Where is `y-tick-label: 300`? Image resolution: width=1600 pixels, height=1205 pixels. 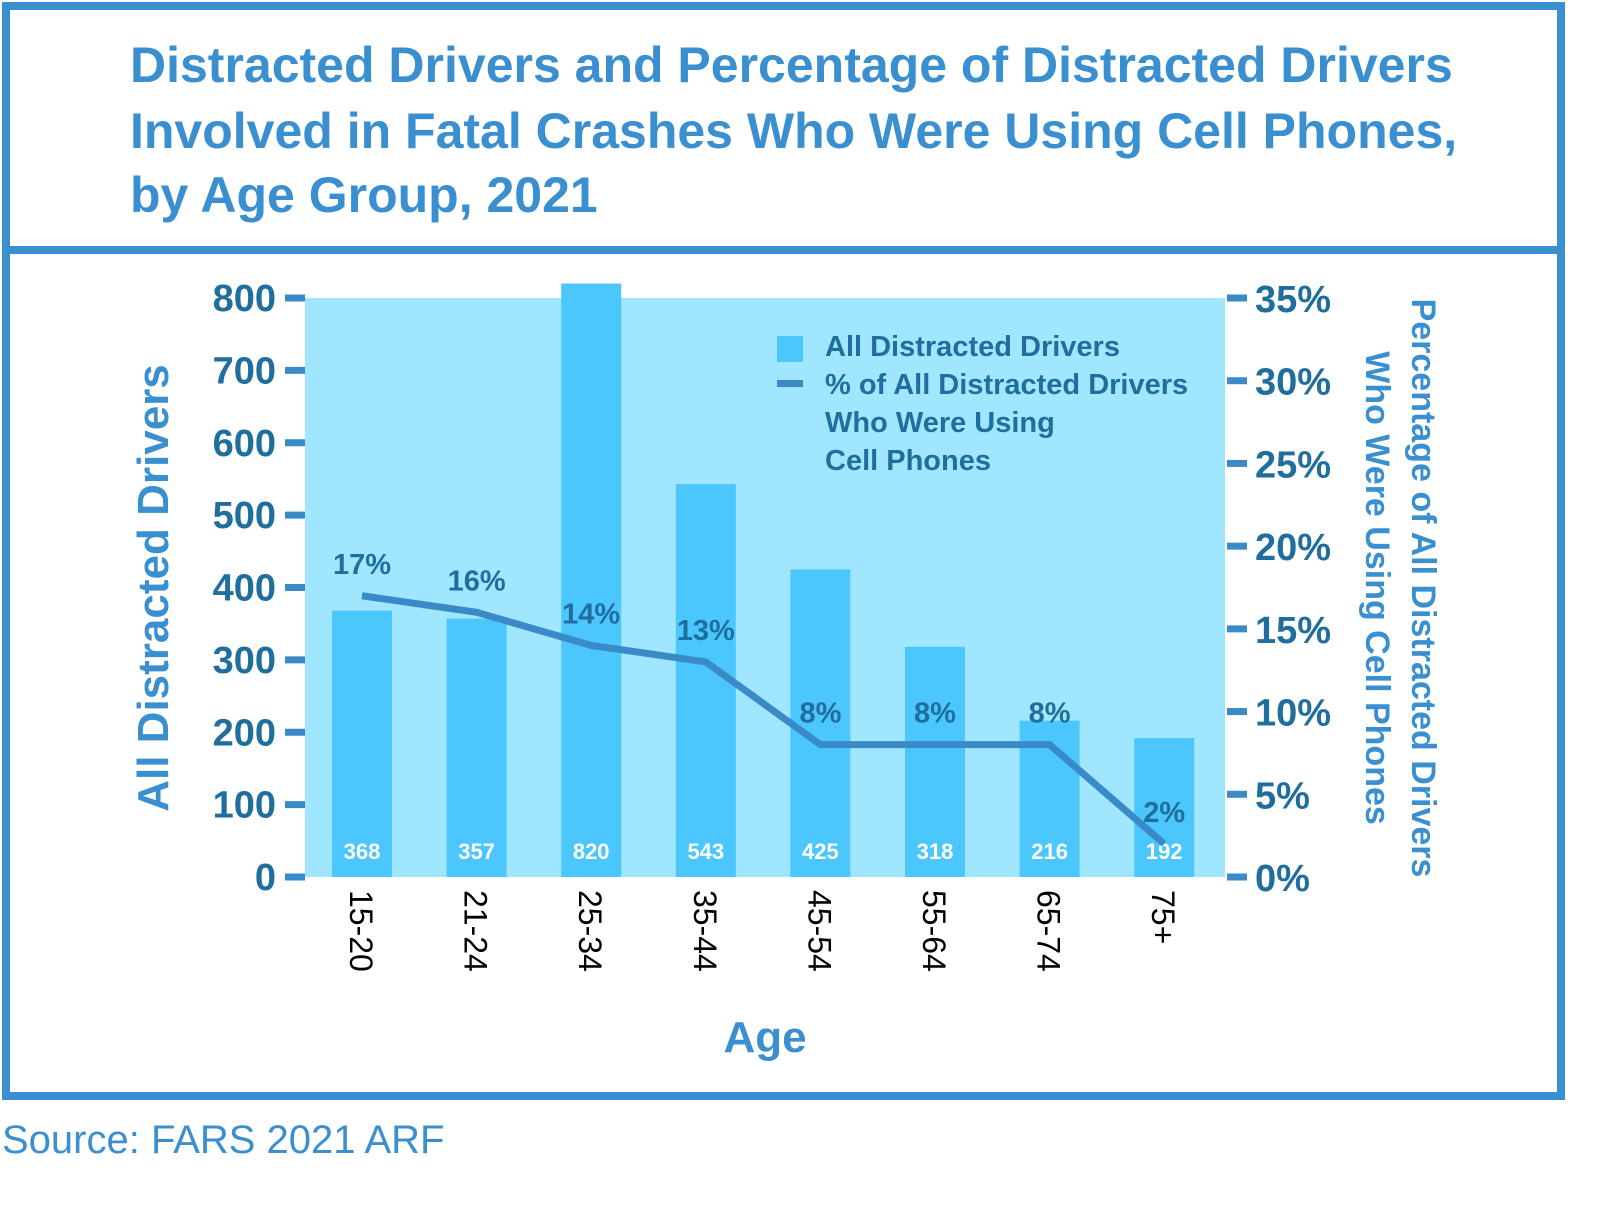 y-tick-label: 300 is located at coordinates (244, 661).